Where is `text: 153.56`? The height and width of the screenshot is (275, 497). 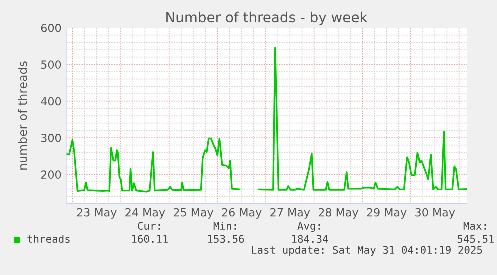 text: 153.56 is located at coordinates (226, 239).